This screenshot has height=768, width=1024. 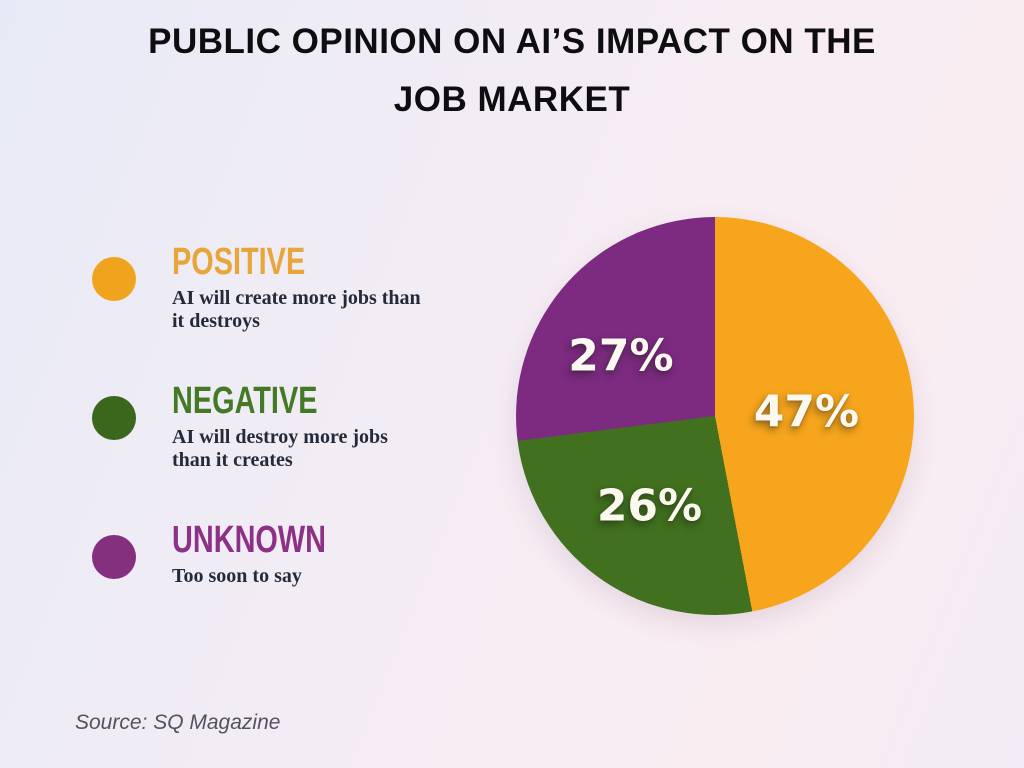 What do you see at coordinates (245, 401) in the screenshot?
I see `legend-label-negative: NEGATIVE` at bounding box center [245, 401].